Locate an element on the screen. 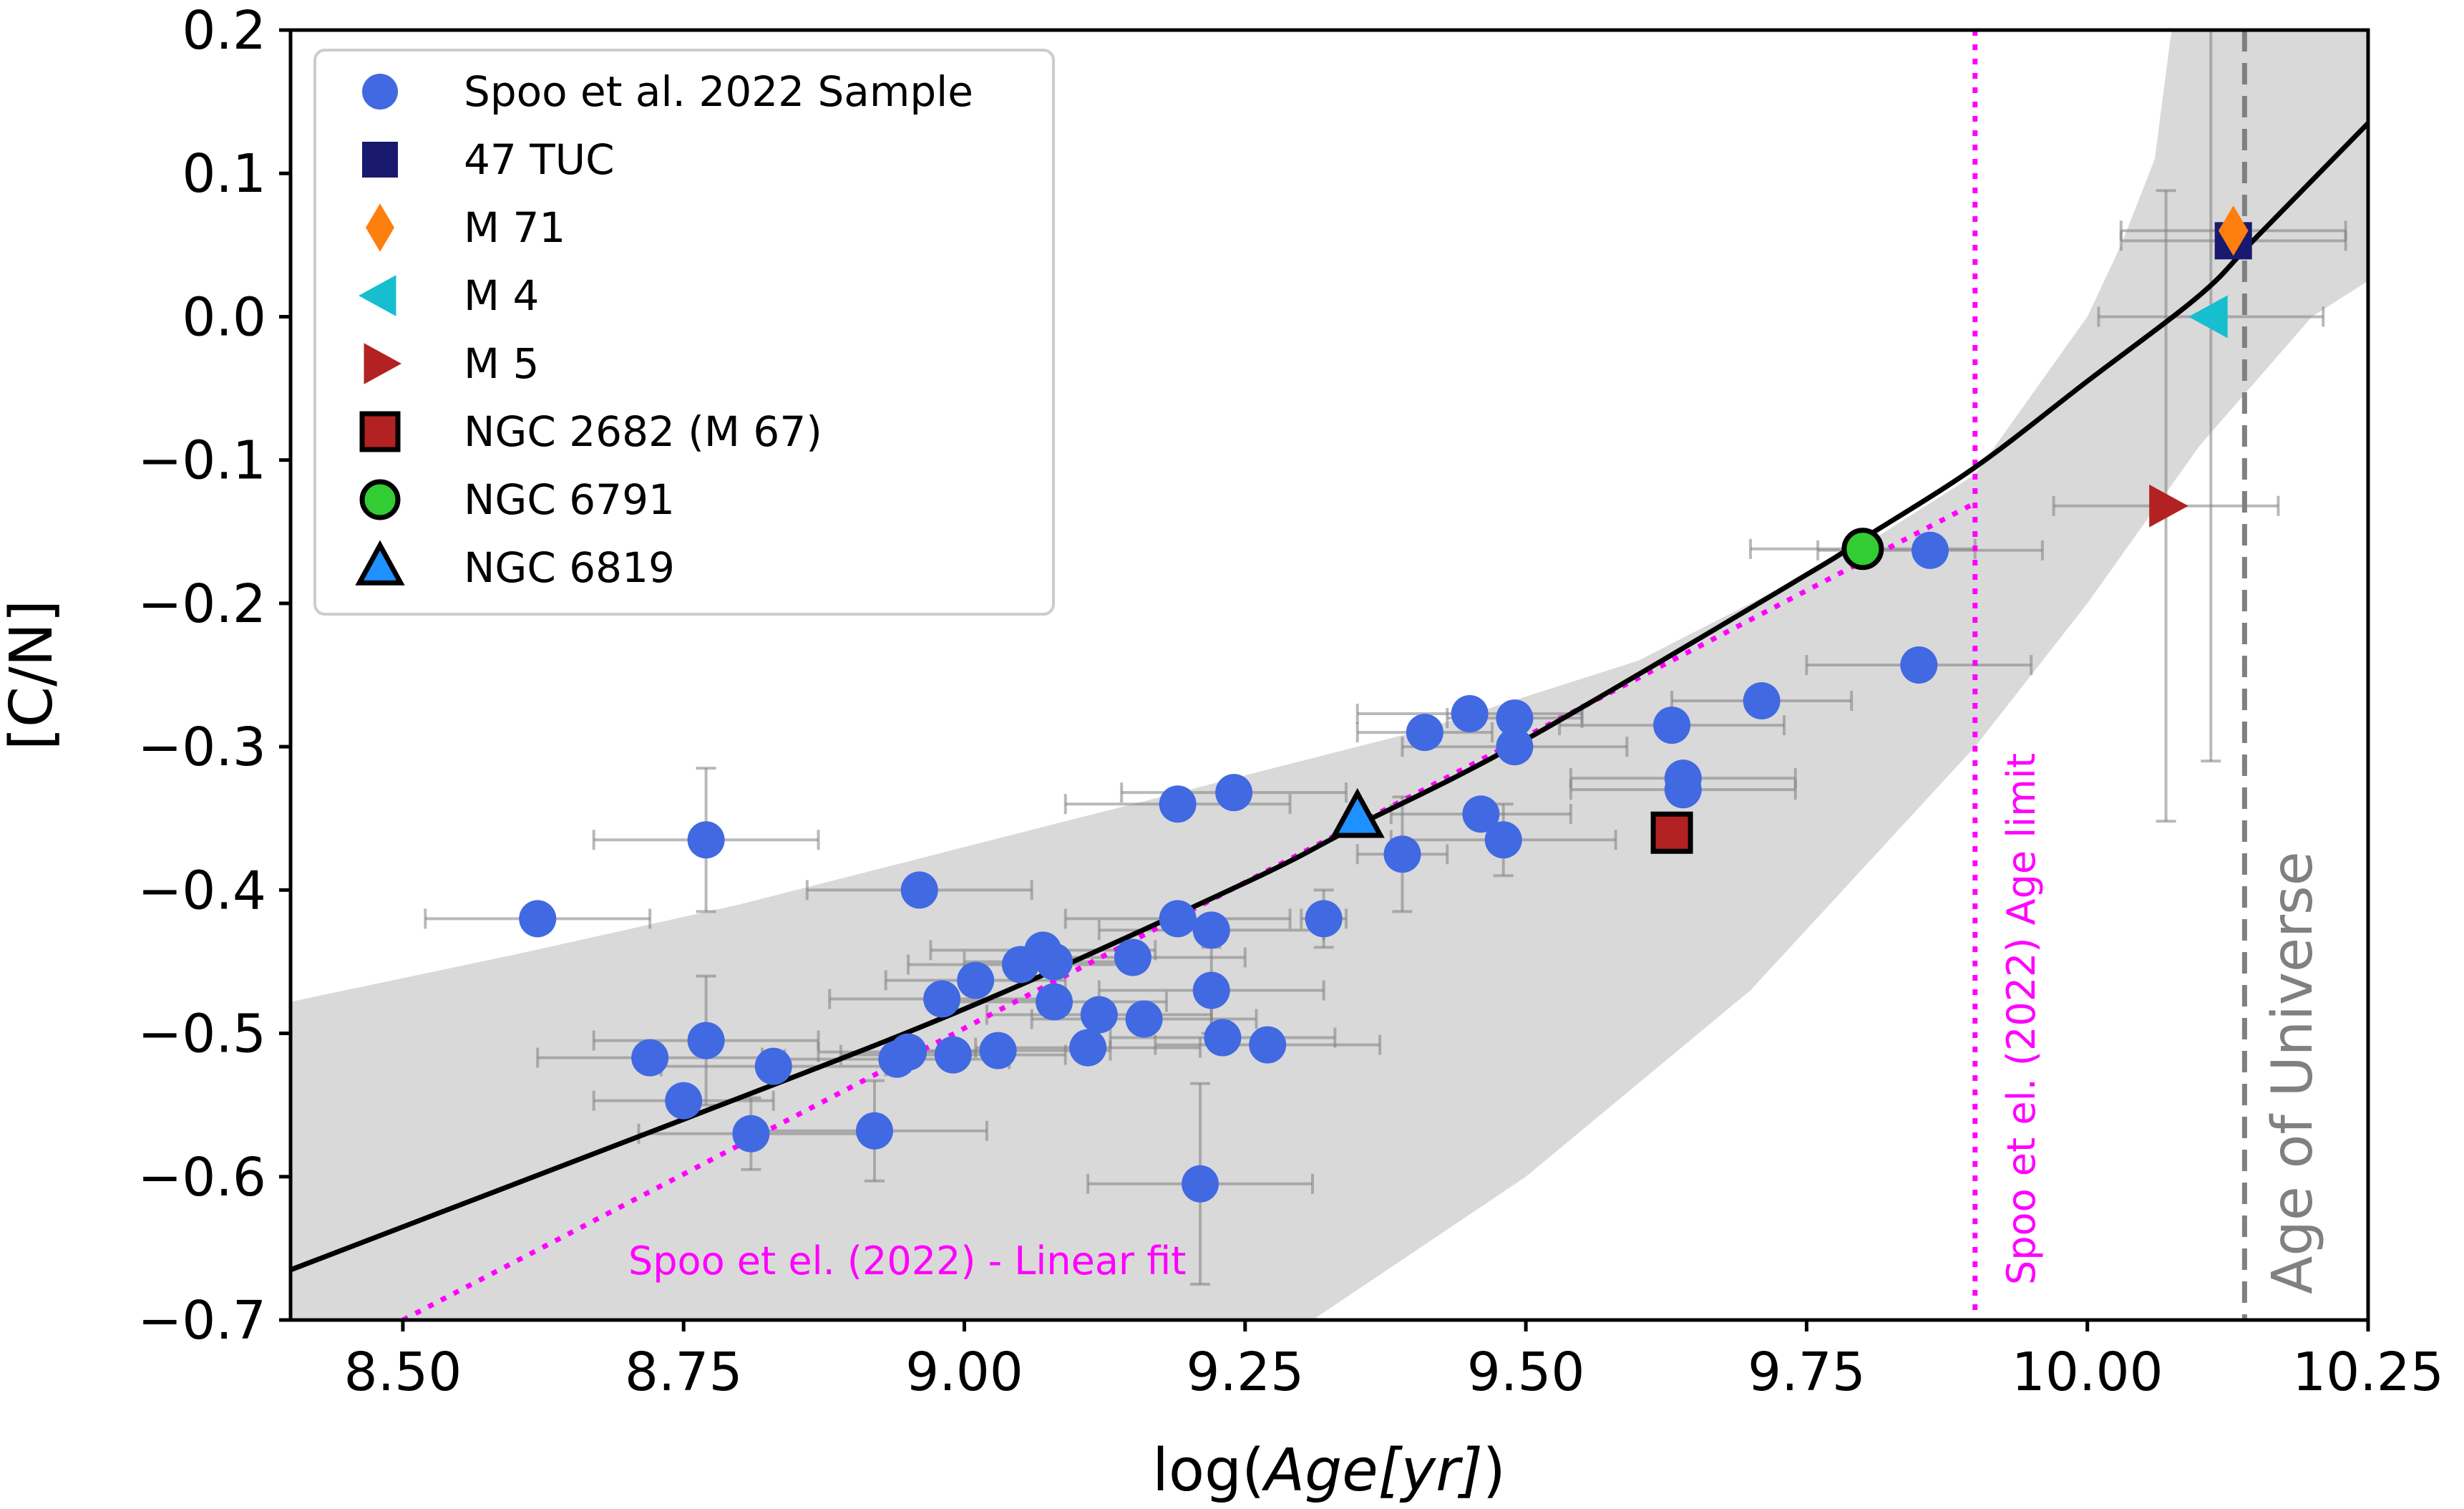 The height and width of the screenshot is (1509, 2464). age-of-universe-annotation: Age of Universe is located at coordinates (2293, 1072).